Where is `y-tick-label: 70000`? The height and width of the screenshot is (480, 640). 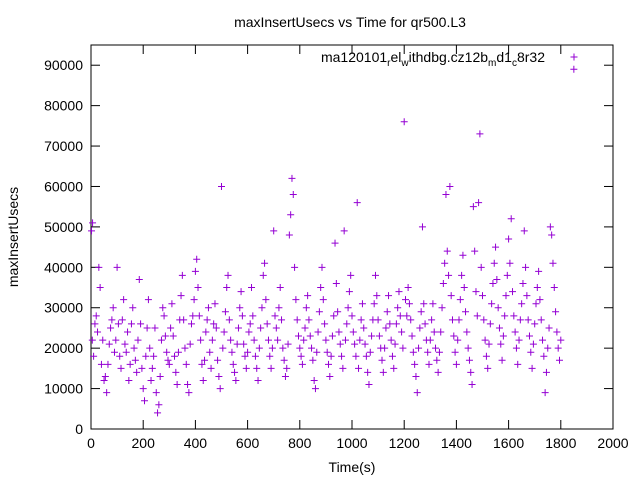 y-tick-label: 70000 is located at coordinates (63, 146).